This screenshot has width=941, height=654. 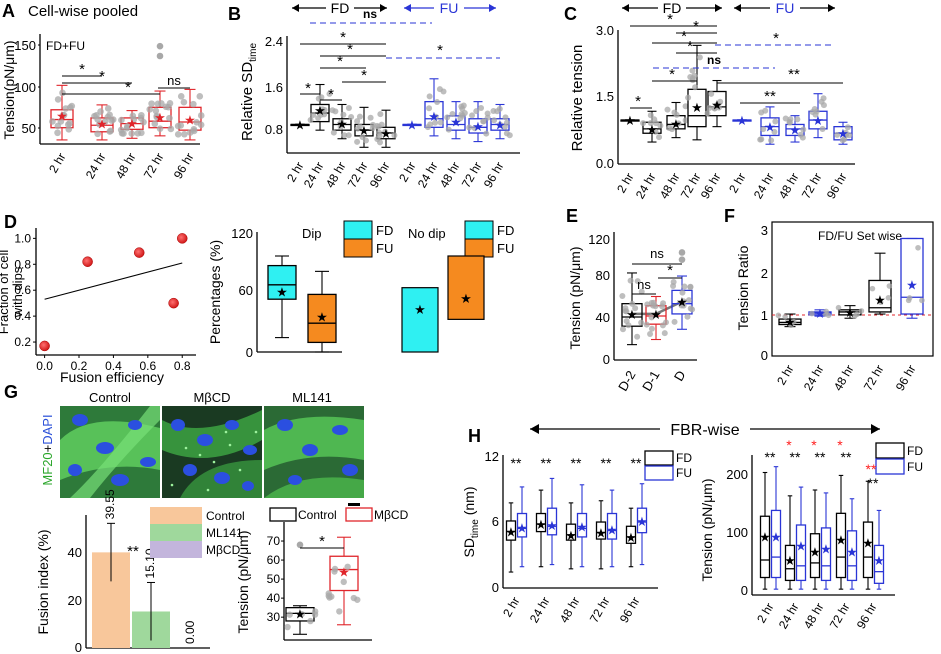 What do you see at coordinates (249, 352) in the screenshot?
I see `panel-d2-ytick: 0` at bounding box center [249, 352].